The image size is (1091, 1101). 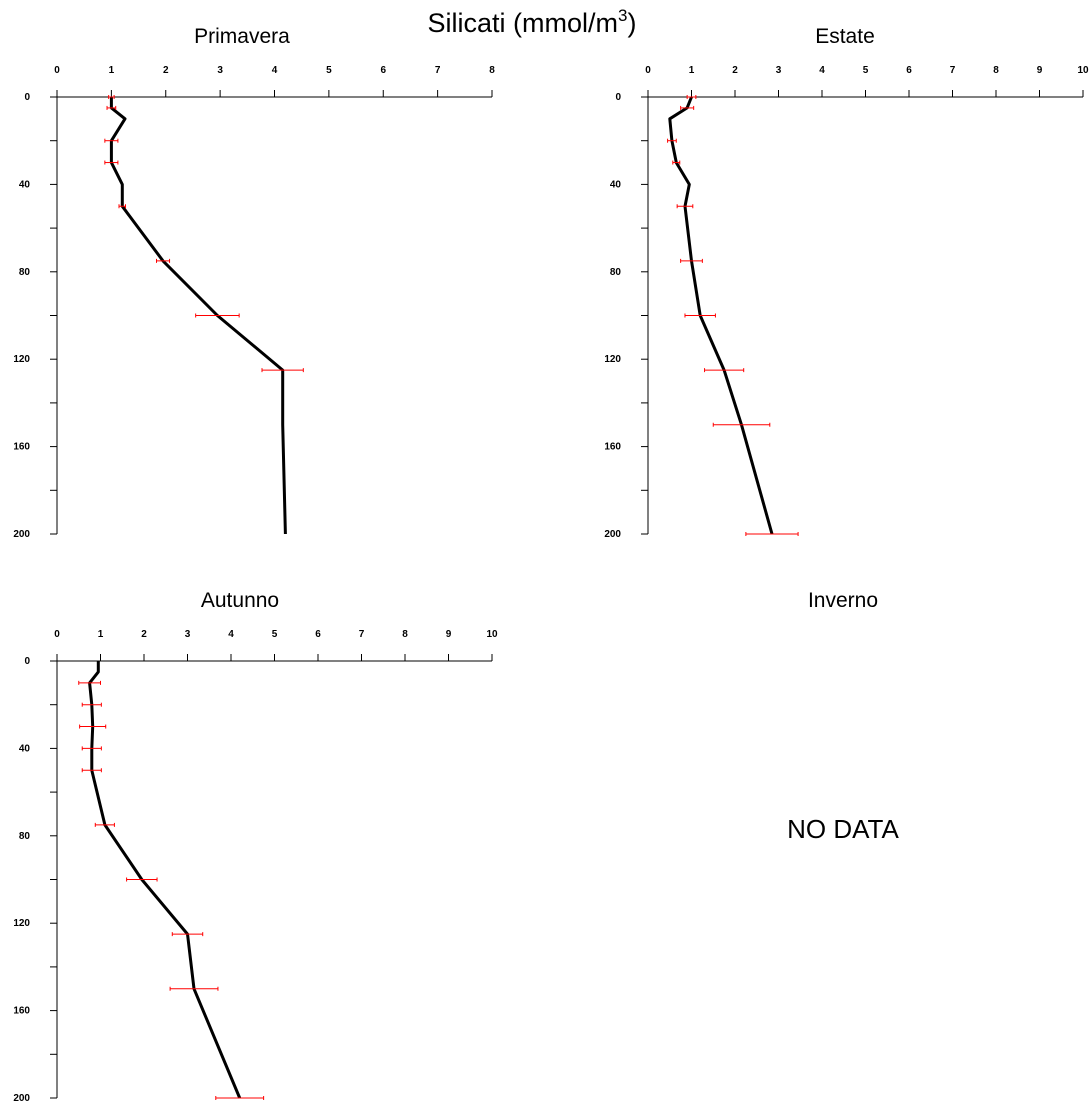 What do you see at coordinates (843, 829) in the screenshot?
I see `no-data-message: NO DATA` at bounding box center [843, 829].